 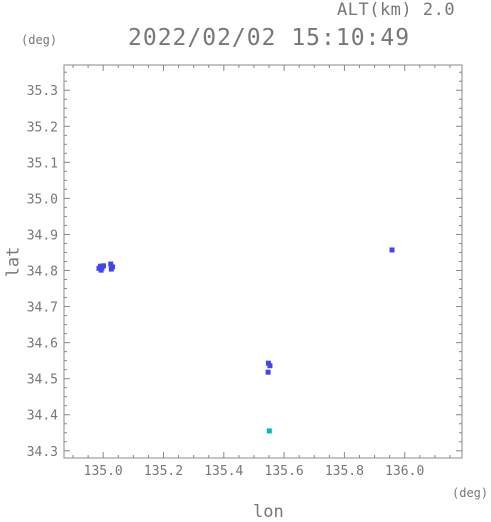 What do you see at coordinates (42, 344) in the screenshot?
I see `y-tick-label: 34.6` at bounding box center [42, 344].